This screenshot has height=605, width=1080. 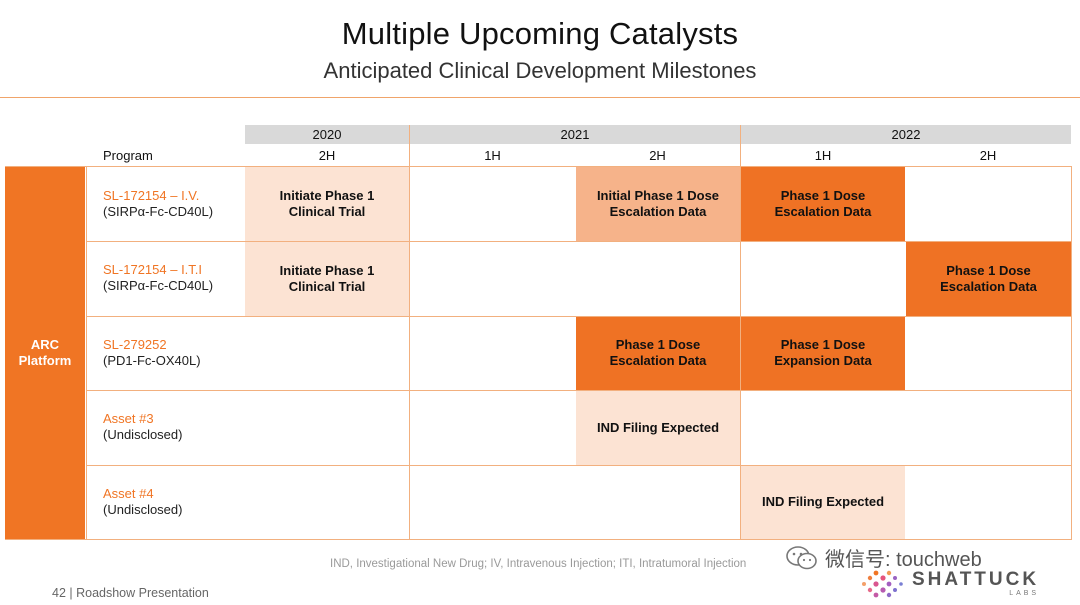 I want to click on year-2020: 2020, so click(x=327, y=134).